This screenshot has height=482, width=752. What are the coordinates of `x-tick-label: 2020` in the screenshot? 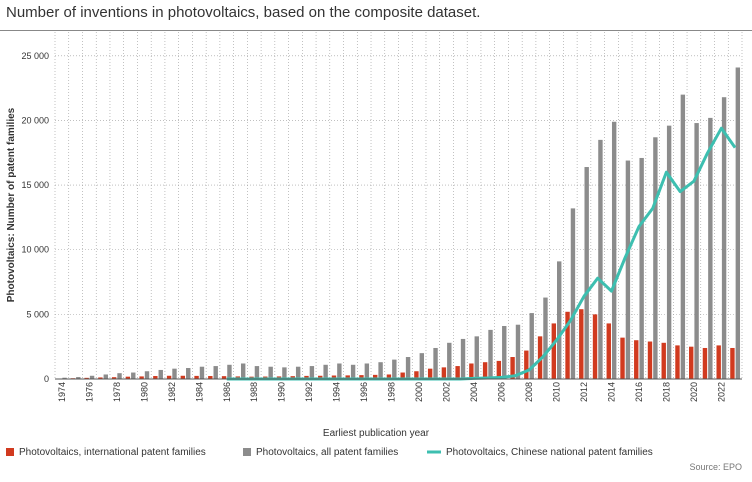 It's located at (694, 392).